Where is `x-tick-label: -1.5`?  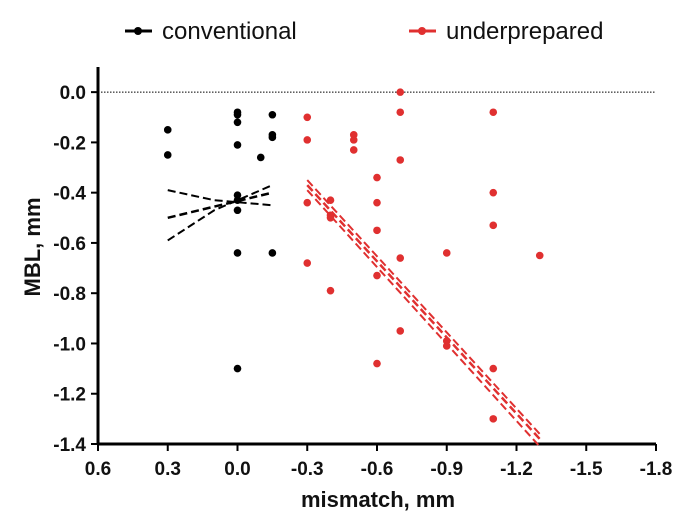
x-tick-label: -1.5 is located at coordinates (586, 469).